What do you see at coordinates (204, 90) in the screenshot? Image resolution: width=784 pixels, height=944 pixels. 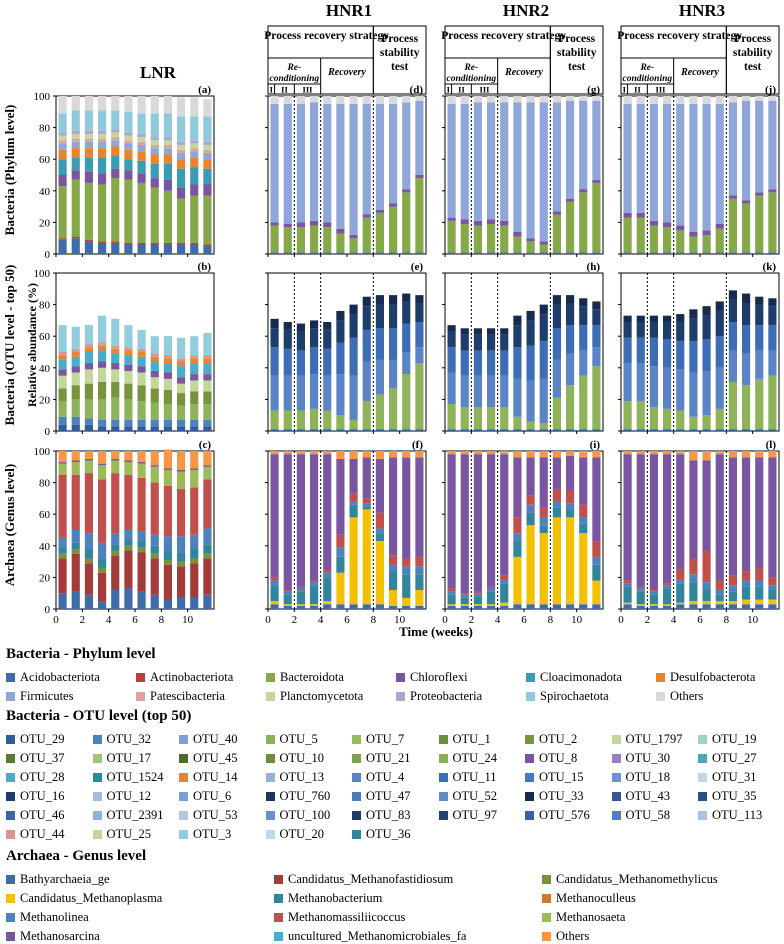 I see `panel-letter: (a)` at bounding box center [204, 90].